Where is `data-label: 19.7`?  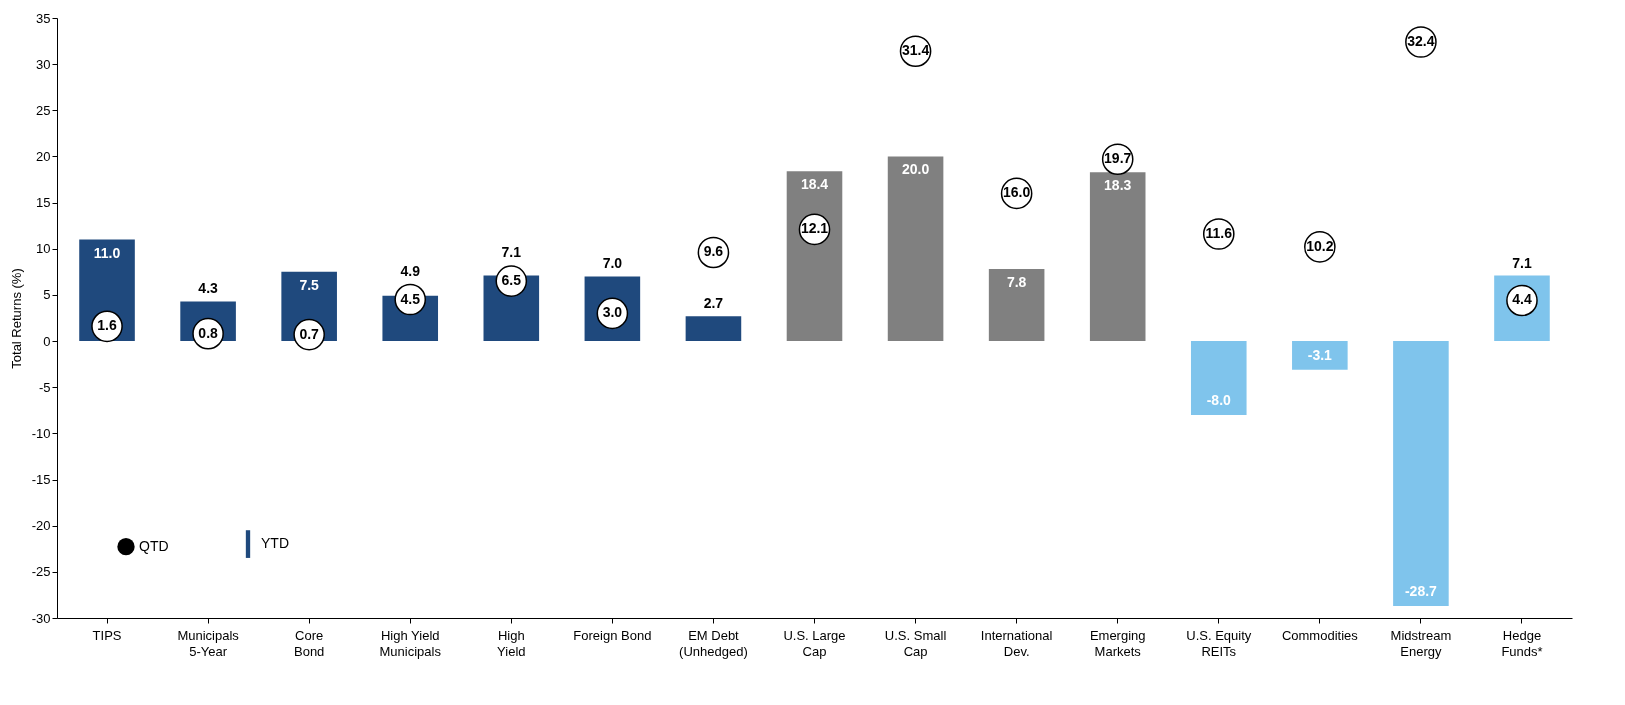 data-label: 19.7 is located at coordinates (1118, 158).